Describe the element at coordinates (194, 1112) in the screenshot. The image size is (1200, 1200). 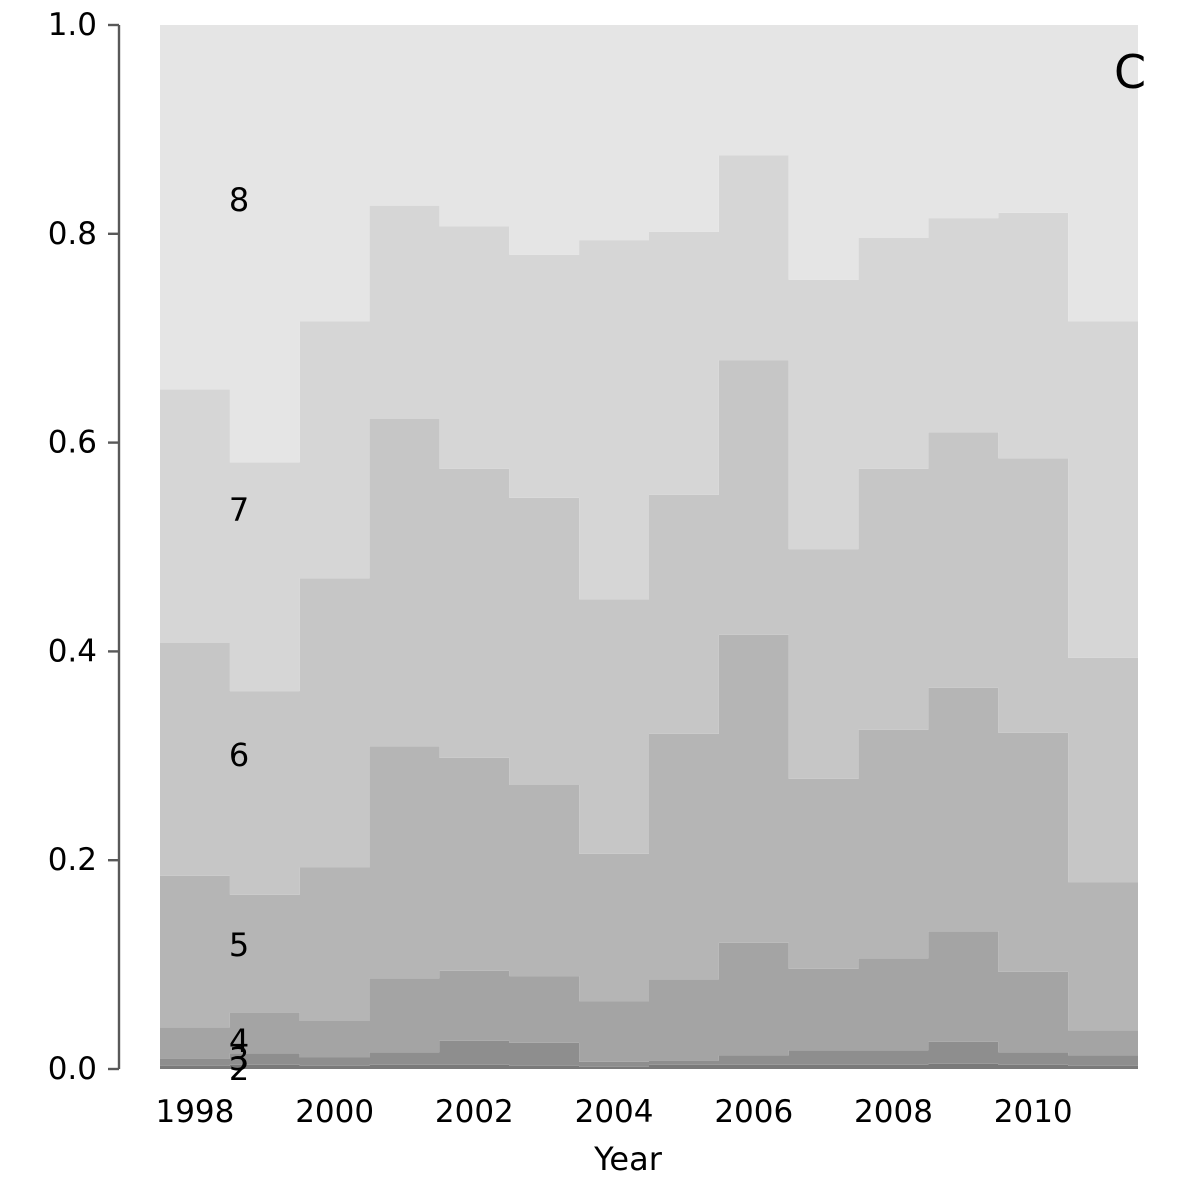
I see `x-tick-label: 1998` at that location.